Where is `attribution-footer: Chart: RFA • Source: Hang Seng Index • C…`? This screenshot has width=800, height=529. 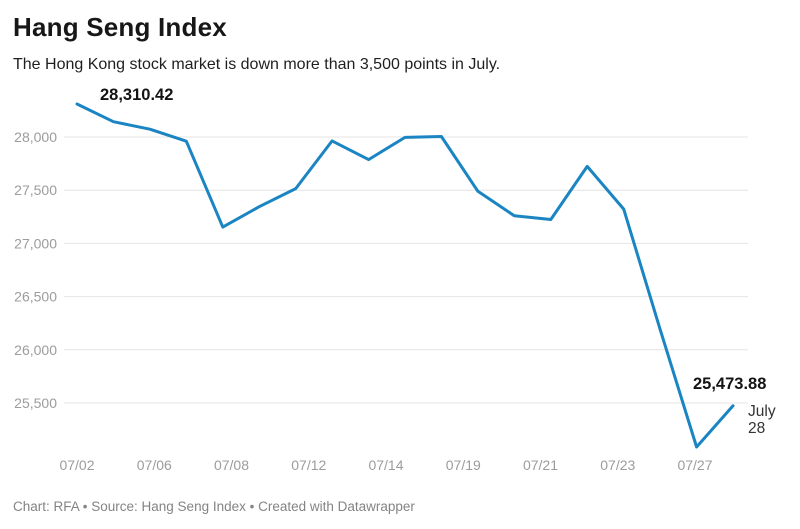
attribution-footer: Chart: RFA • Source: Hang Seng Index • C… is located at coordinates (214, 506).